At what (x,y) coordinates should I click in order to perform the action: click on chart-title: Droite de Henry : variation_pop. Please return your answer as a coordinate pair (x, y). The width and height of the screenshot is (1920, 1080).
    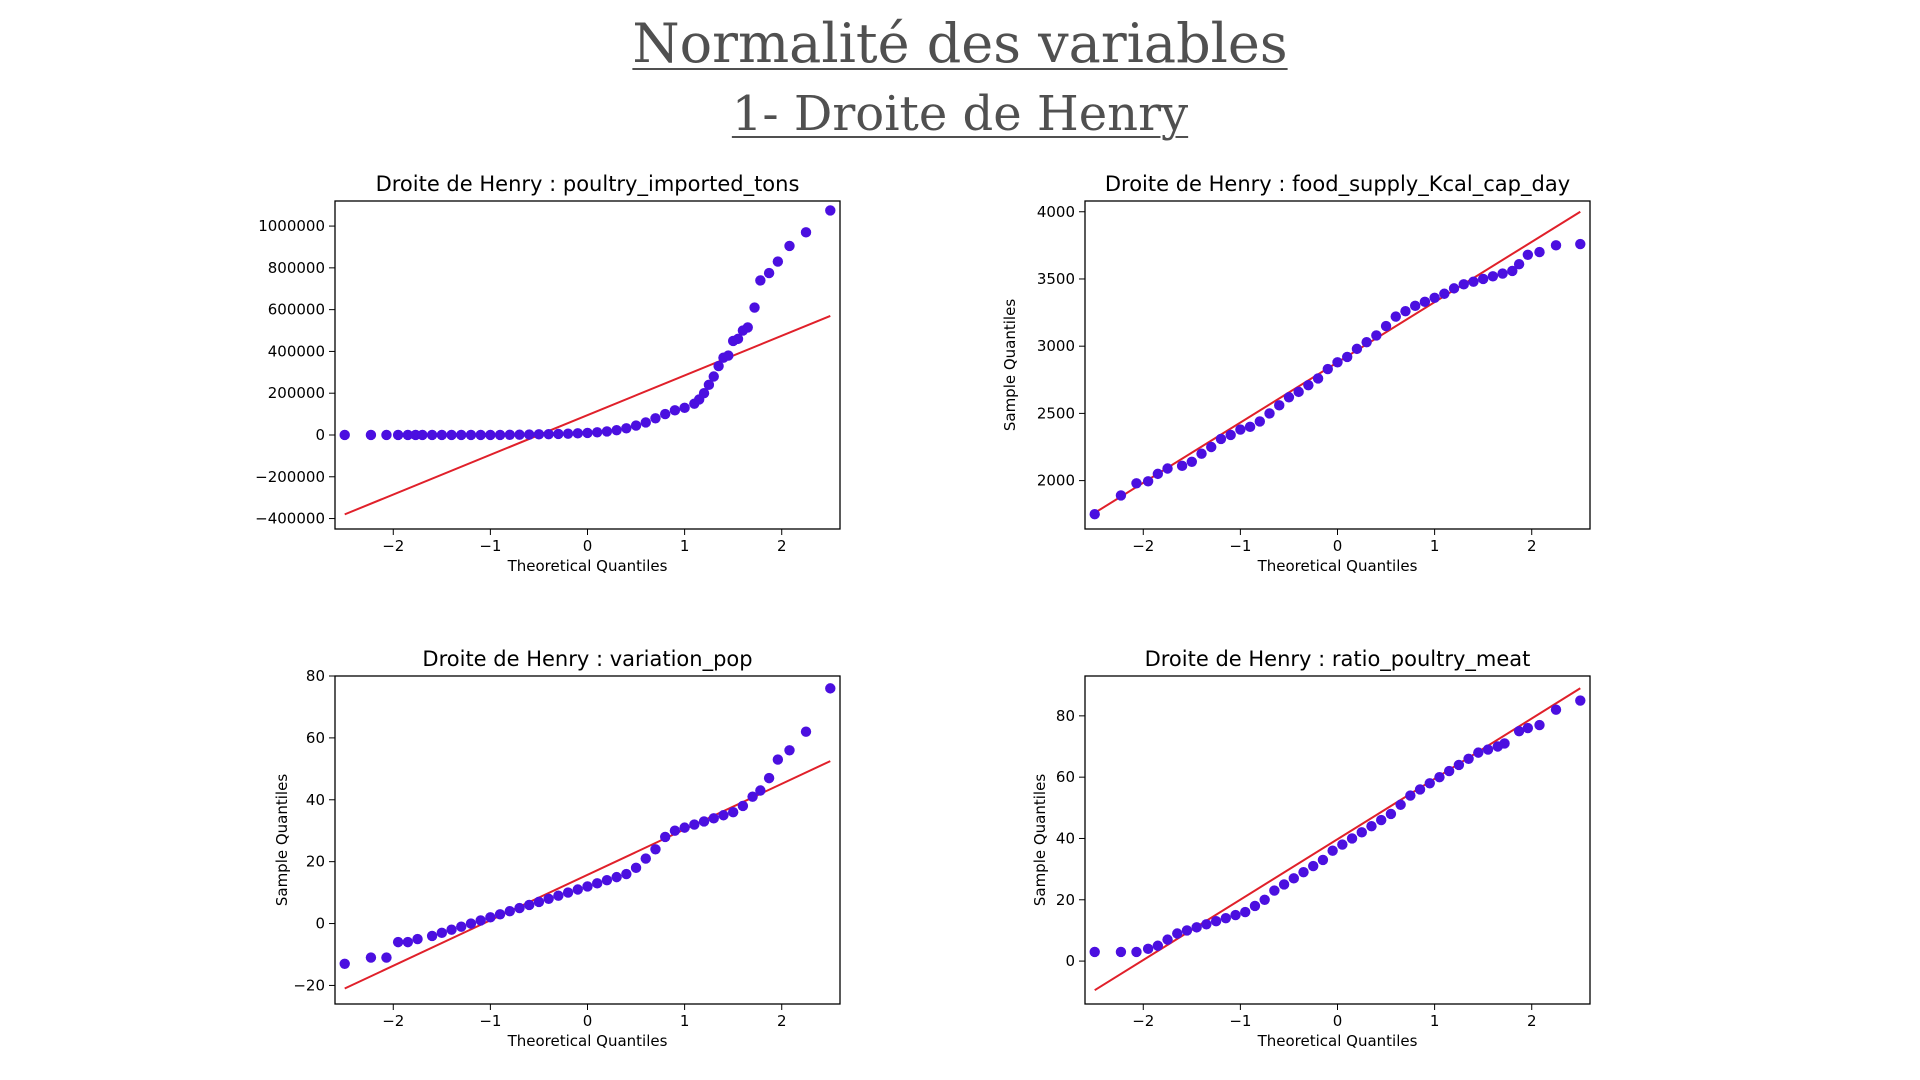
    Looking at the image, I should click on (587, 659).